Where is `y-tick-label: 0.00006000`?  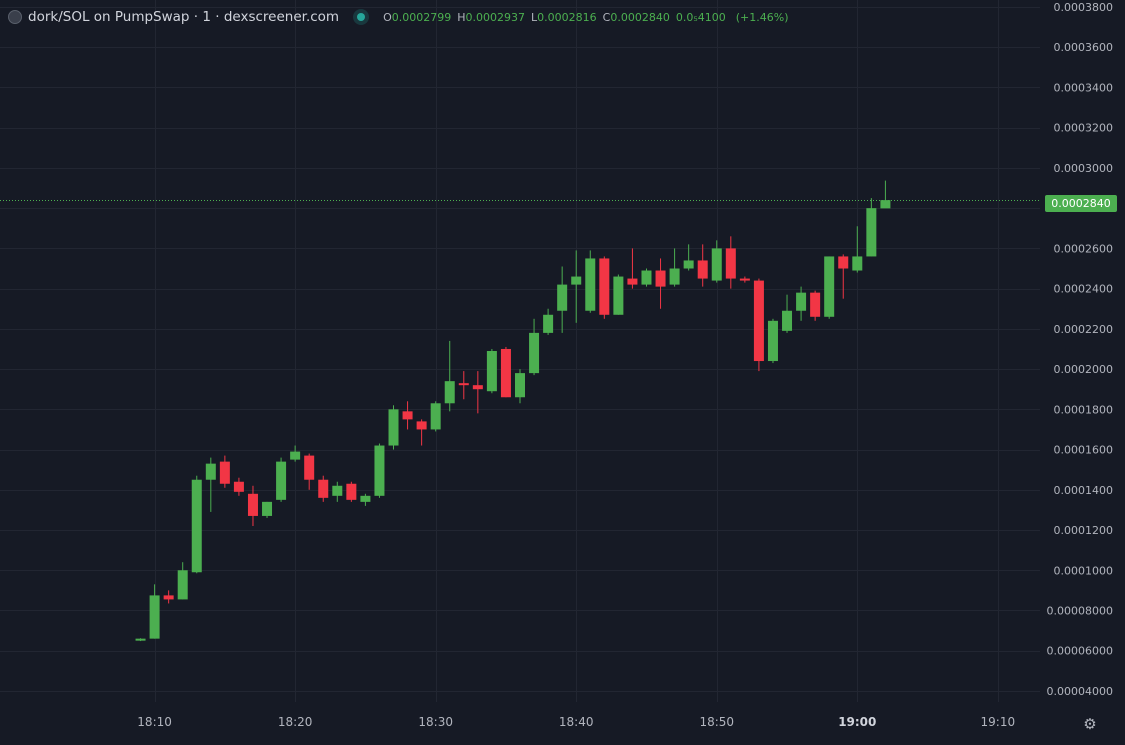
y-tick-label: 0.00006000 is located at coordinates (1080, 651).